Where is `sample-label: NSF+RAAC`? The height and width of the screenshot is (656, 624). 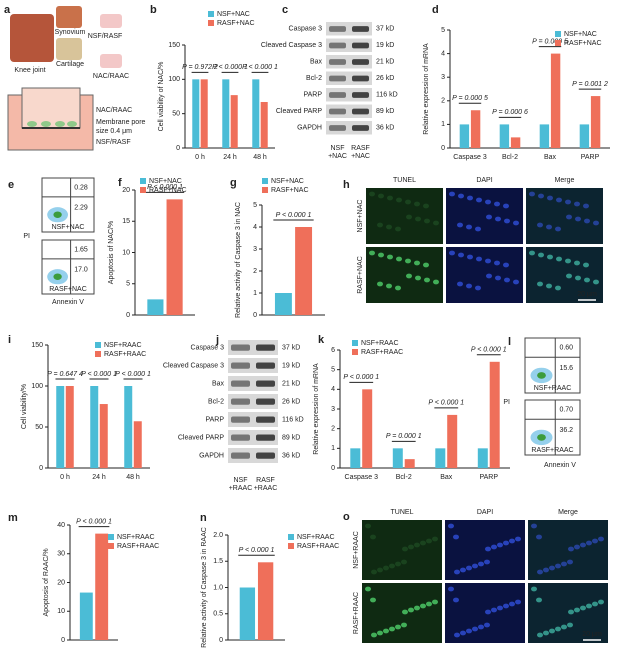
sample-label: NSF+RAAC is located at coordinates (553, 388).